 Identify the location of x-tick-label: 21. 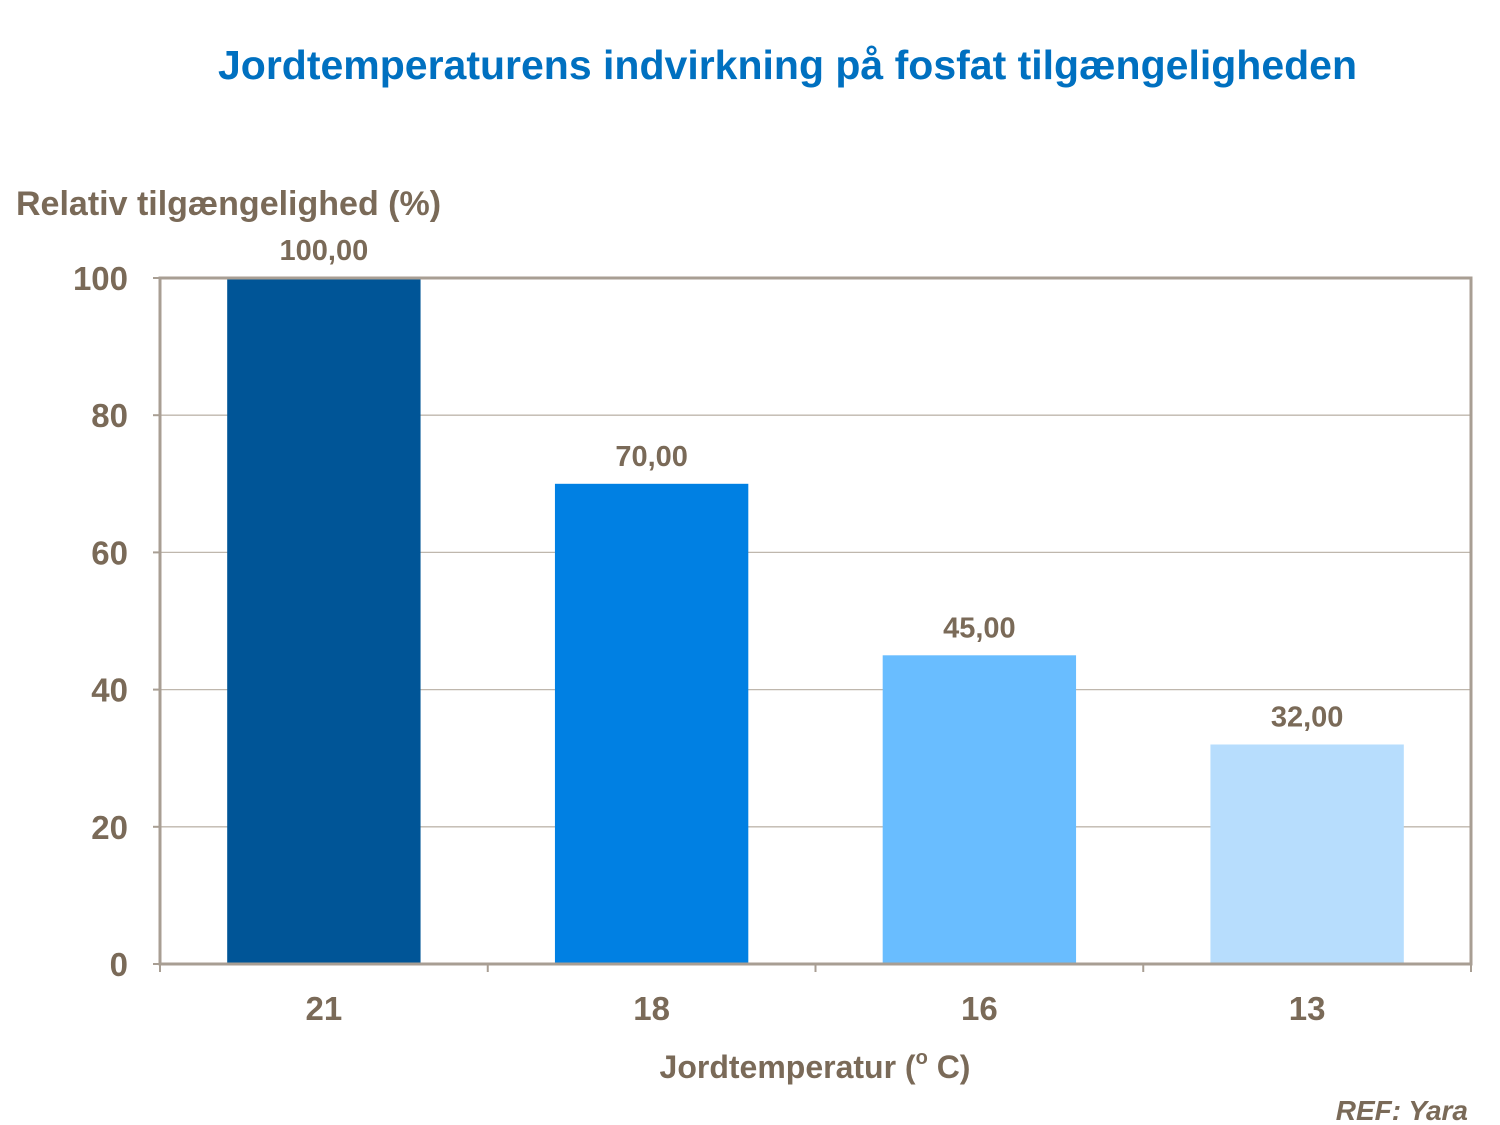
(324, 1008).